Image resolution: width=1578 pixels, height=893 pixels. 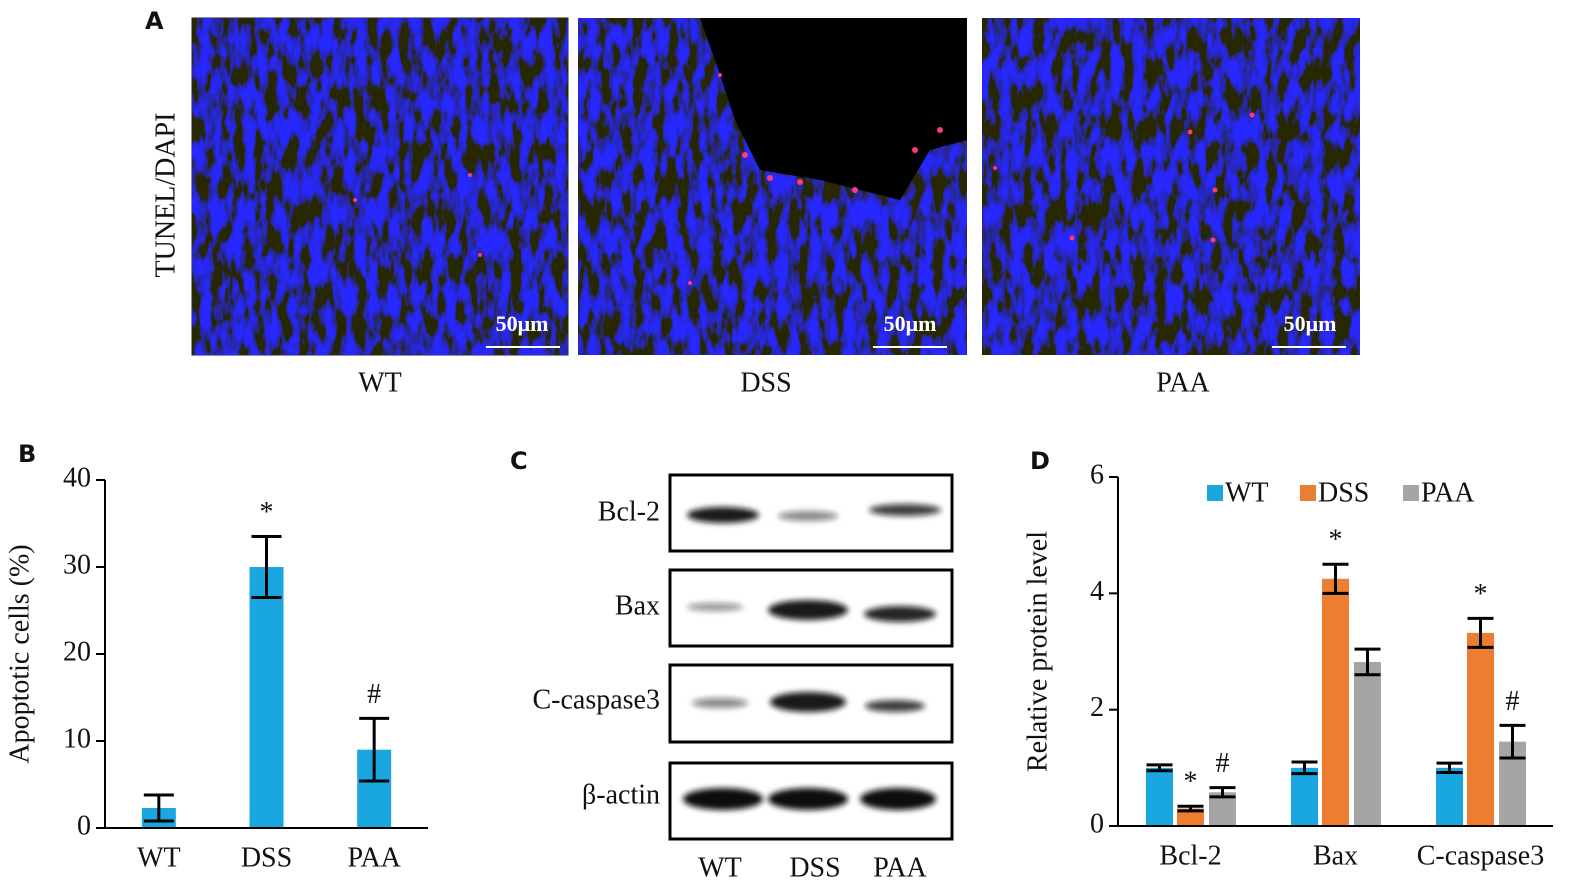 What do you see at coordinates (1247, 492) in the screenshot?
I see `legend-label: WT` at bounding box center [1247, 492].